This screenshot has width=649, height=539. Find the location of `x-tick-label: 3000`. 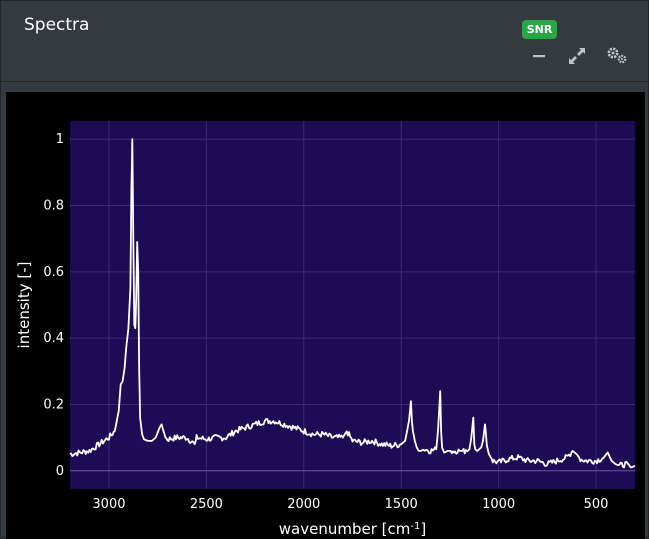

x-tick-label: 3000 is located at coordinates (108, 504).